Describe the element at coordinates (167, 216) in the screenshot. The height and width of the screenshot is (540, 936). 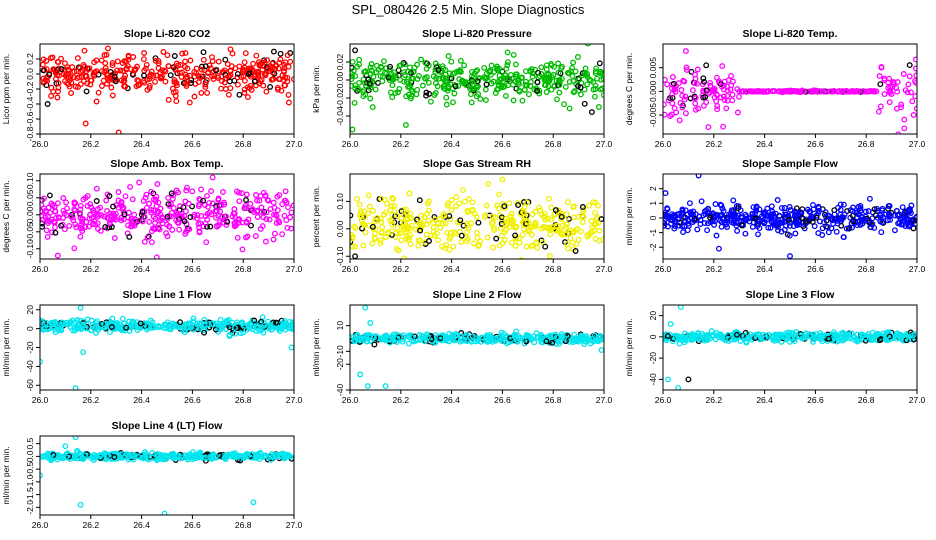
I see `scatter-points` at that location.